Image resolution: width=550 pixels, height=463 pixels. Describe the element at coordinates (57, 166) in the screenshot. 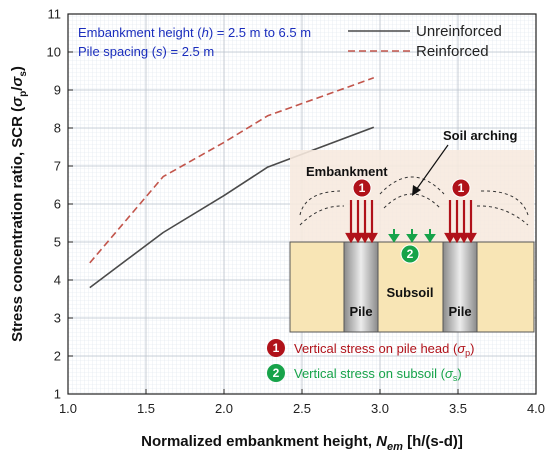

I see `y-tick-label-6: 7` at that location.